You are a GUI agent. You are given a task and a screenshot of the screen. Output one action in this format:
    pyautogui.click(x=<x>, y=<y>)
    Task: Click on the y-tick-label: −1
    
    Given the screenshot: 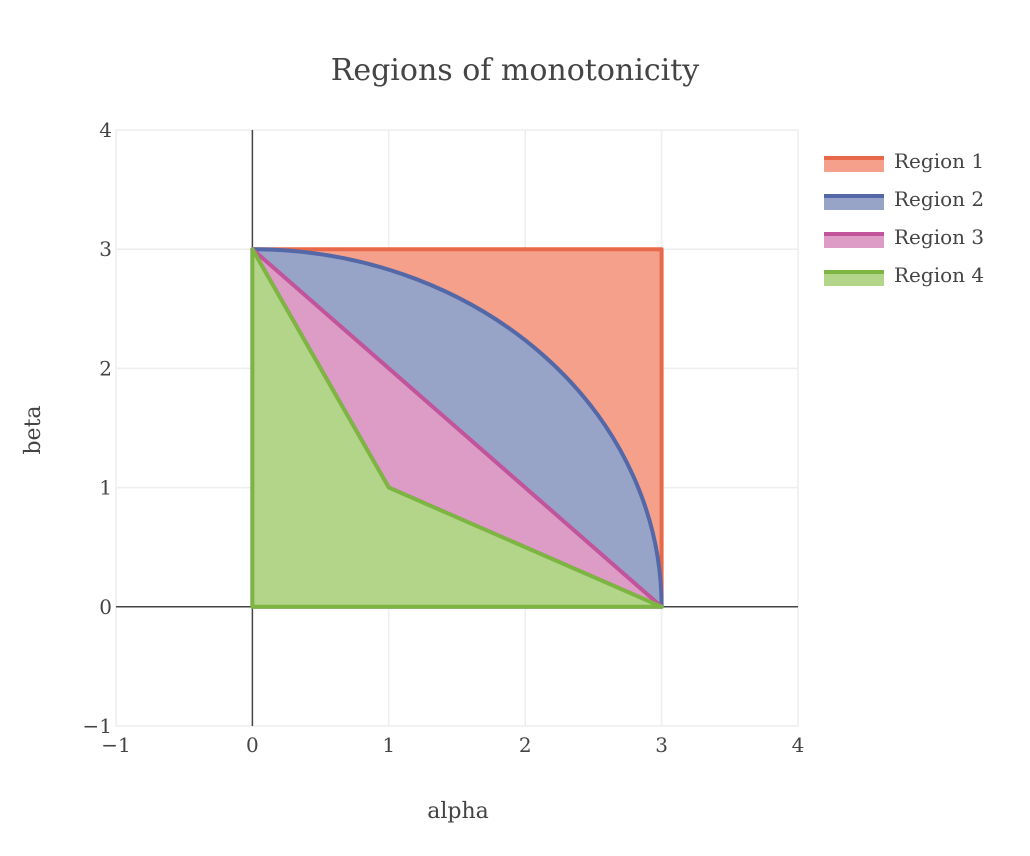 What is the action you would take?
    pyautogui.click(x=97, y=726)
    